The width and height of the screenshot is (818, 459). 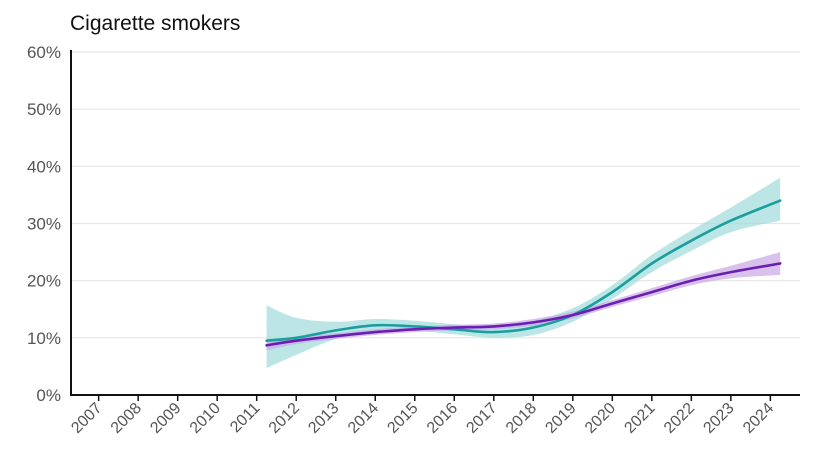 What do you see at coordinates (442, 418) in the screenshot?
I see `x-tick-label: 2016` at bounding box center [442, 418].